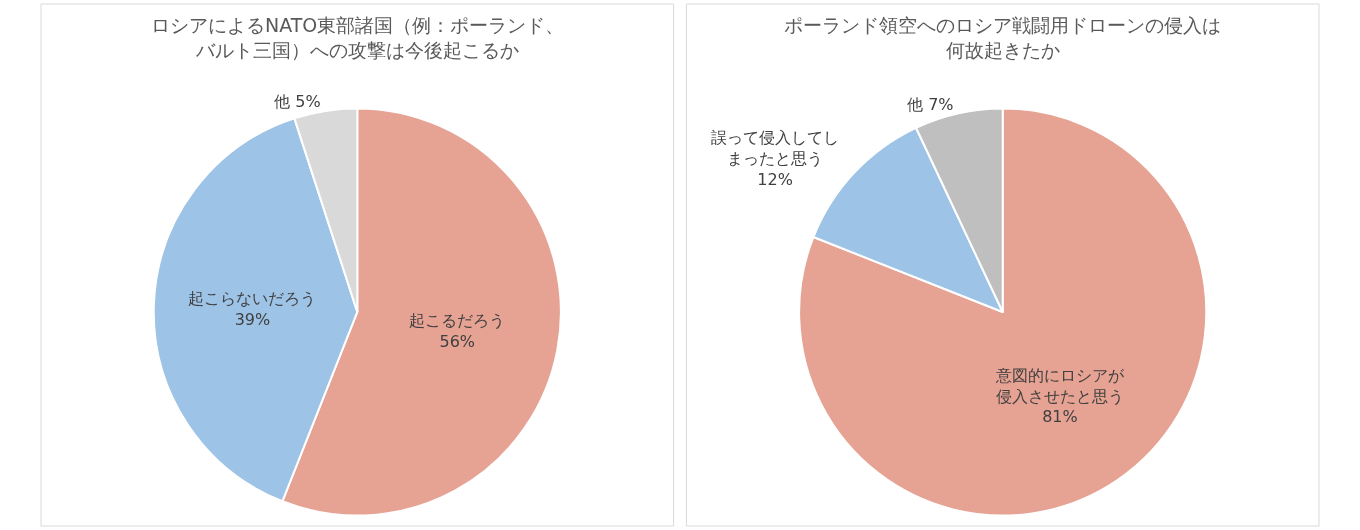 The height and width of the screenshot is (530, 1360). What do you see at coordinates (930, 104) in the screenshot?
I see `slice-label: 他 7%` at bounding box center [930, 104].